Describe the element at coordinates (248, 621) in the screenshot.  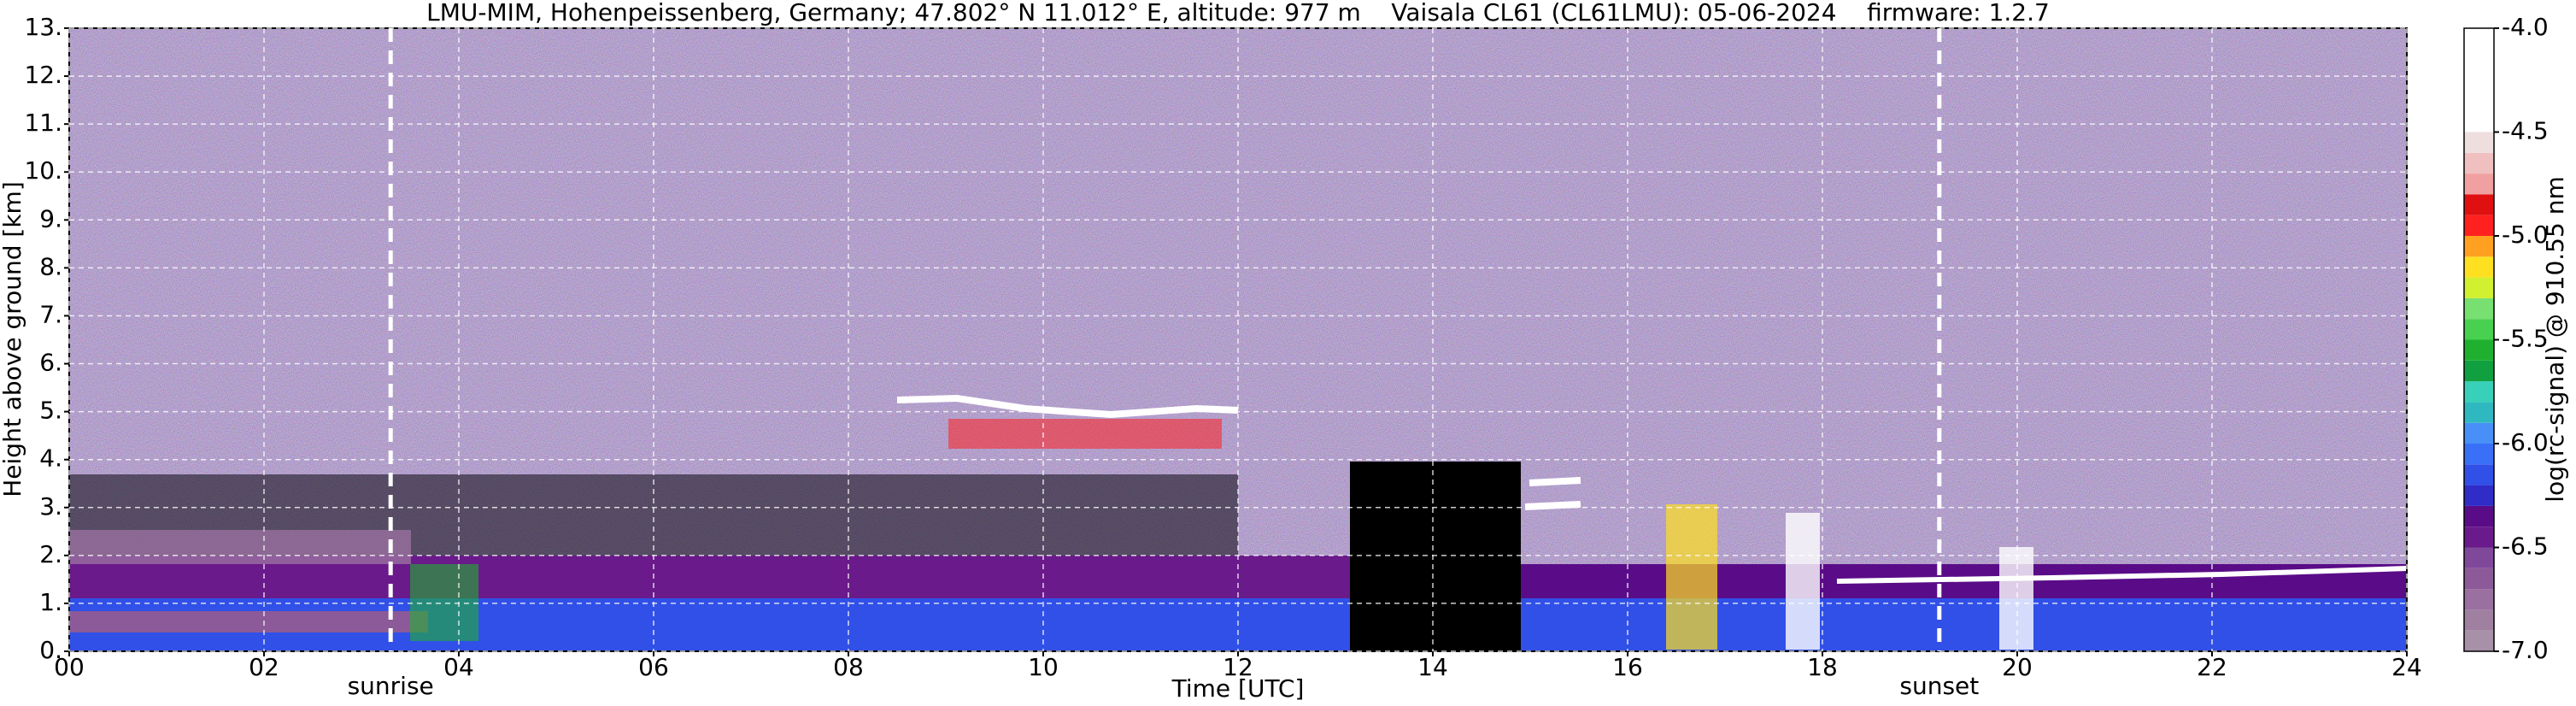
I see `heatmap-residual-layer` at that location.